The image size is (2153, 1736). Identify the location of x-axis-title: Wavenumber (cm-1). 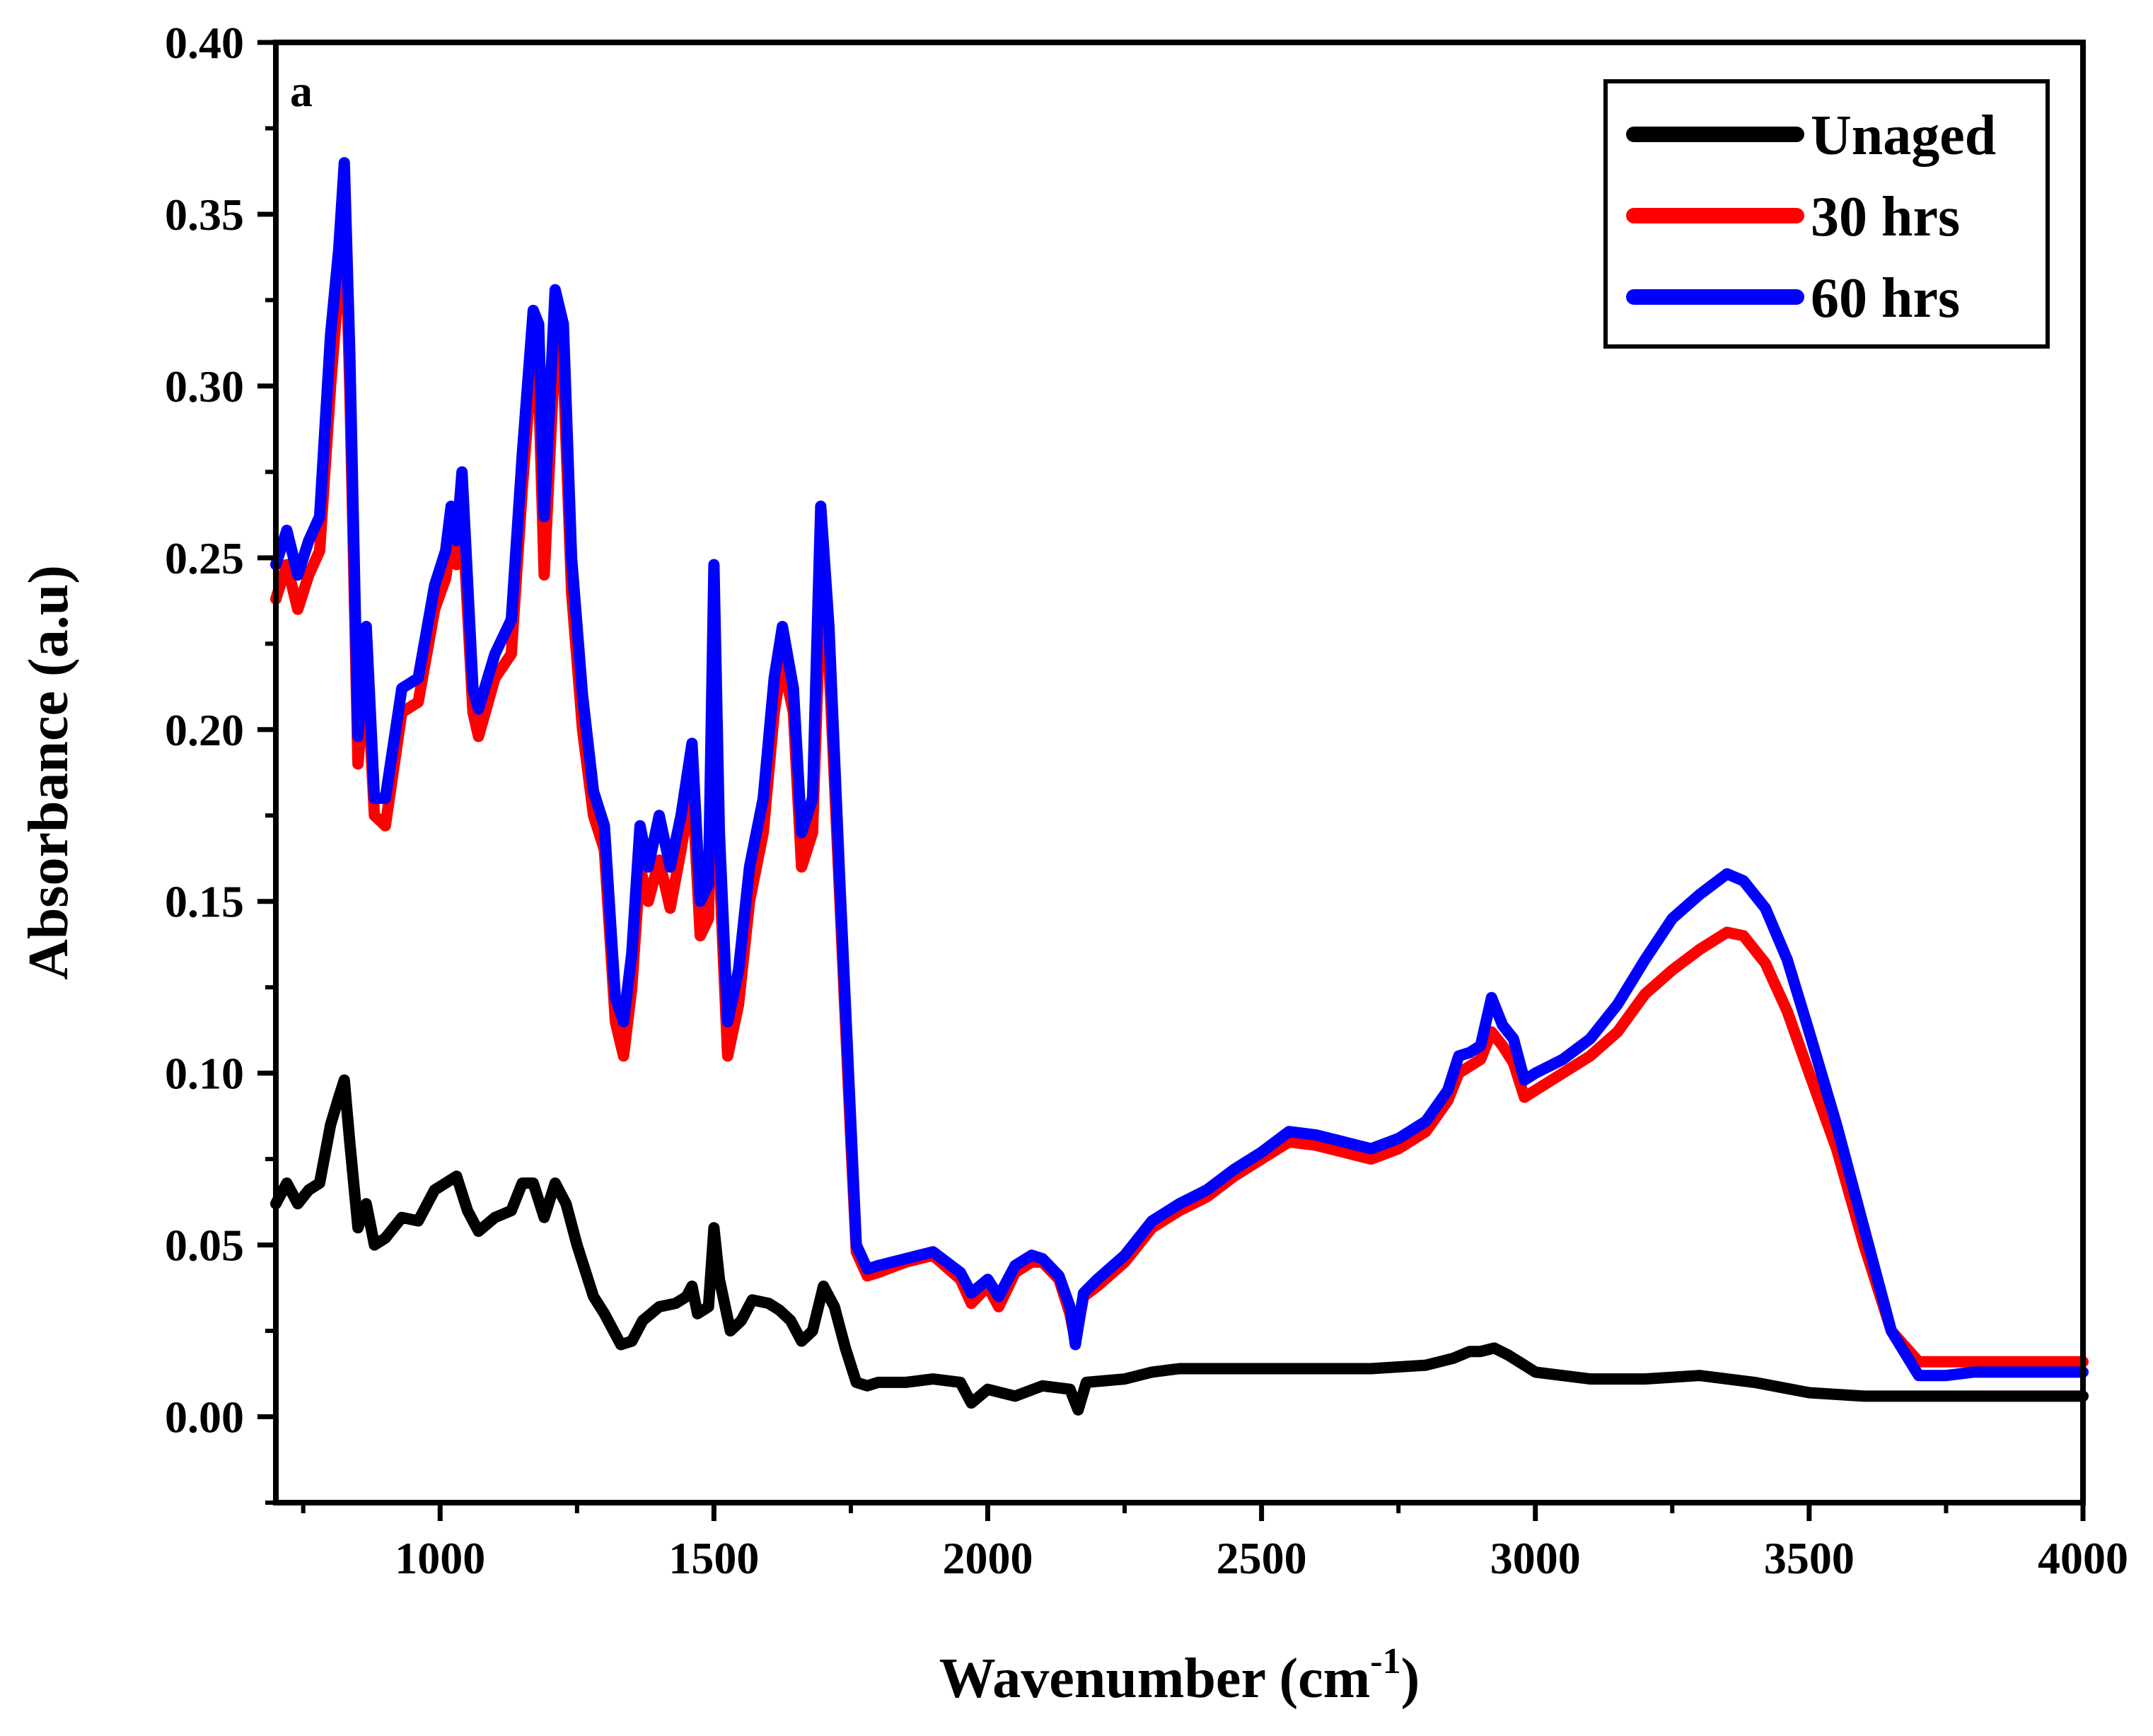
(1179, 1676).